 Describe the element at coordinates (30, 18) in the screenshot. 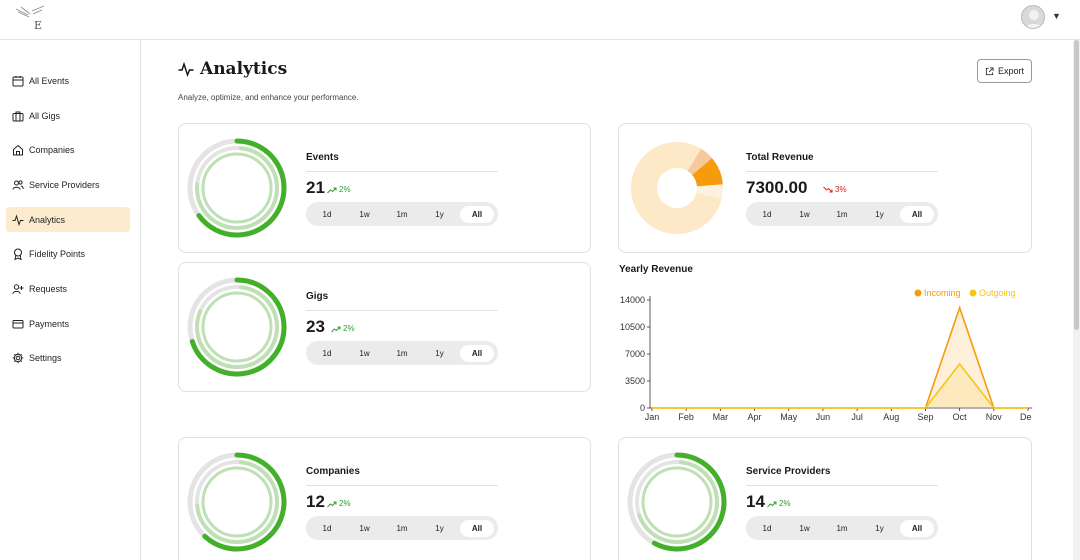

I see `brand-logo: E` at that location.